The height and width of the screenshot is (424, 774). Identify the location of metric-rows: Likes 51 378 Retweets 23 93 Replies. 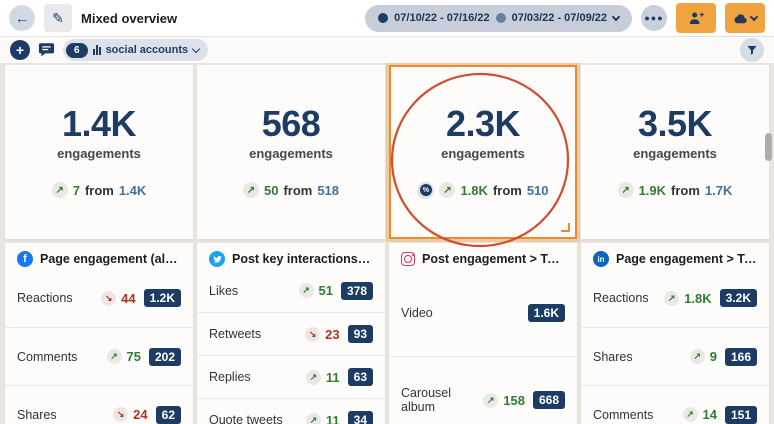
(291, 346).